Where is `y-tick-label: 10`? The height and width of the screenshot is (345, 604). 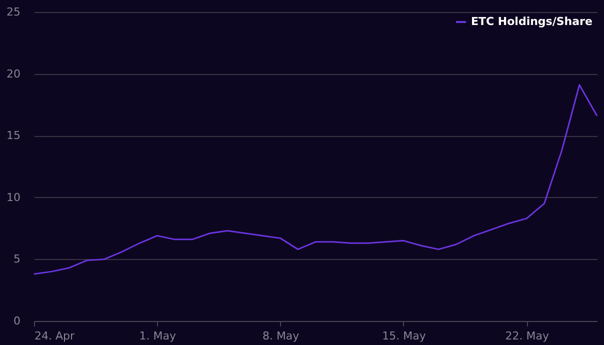 y-tick-label: 10 is located at coordinates (13, 197).